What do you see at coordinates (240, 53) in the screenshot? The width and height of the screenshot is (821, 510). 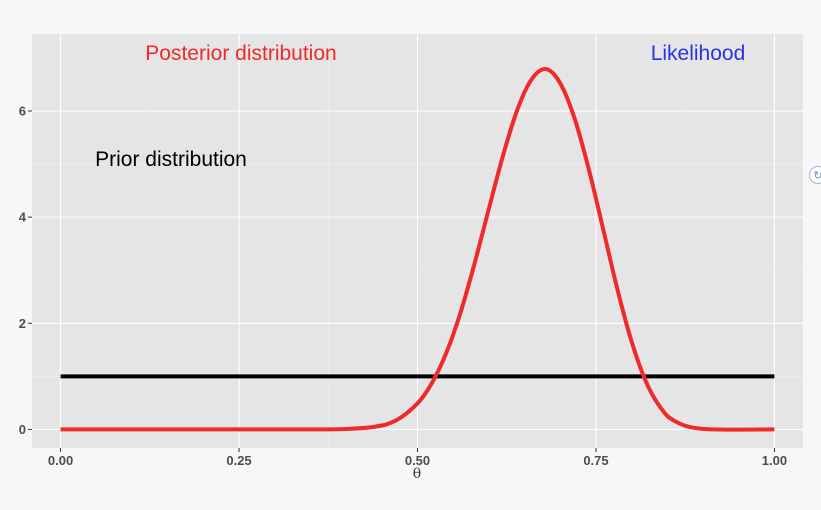 I see `annotation-posterior: Posterior distribution` at bounding box center [240, 53].